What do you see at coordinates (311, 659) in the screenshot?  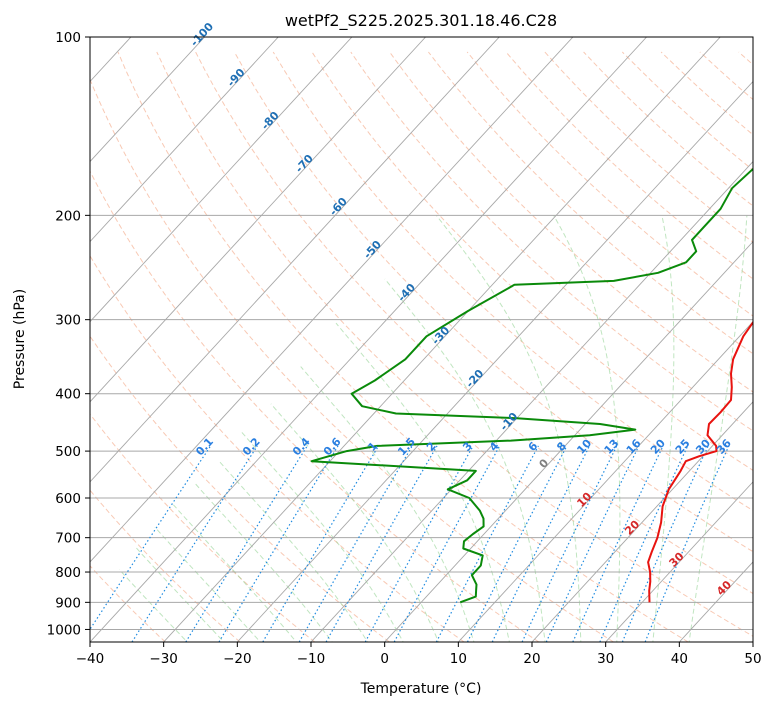 I see `x-tick-label: −10` at bounding box center [311, 659].